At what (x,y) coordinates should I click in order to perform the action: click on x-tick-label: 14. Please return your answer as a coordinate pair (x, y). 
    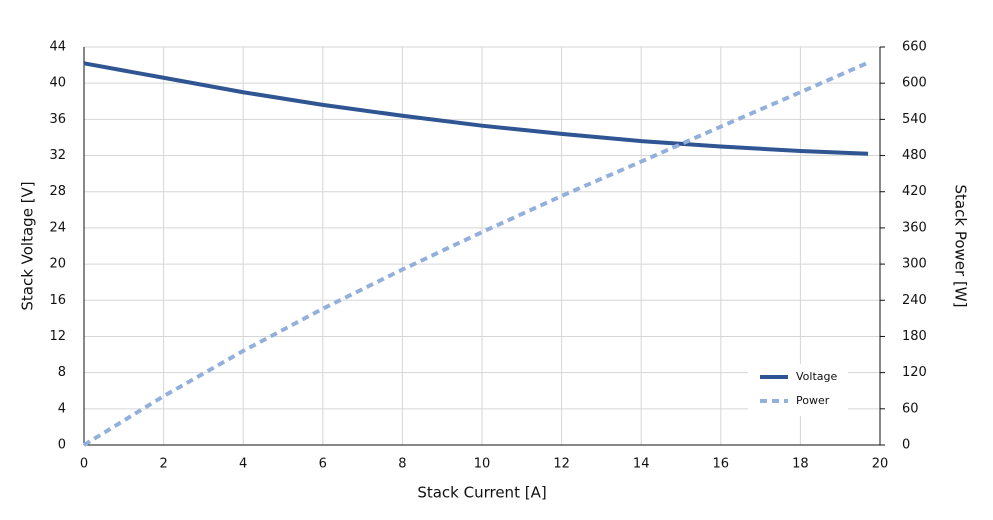
    Looking at the image, I should click on (641, 464).